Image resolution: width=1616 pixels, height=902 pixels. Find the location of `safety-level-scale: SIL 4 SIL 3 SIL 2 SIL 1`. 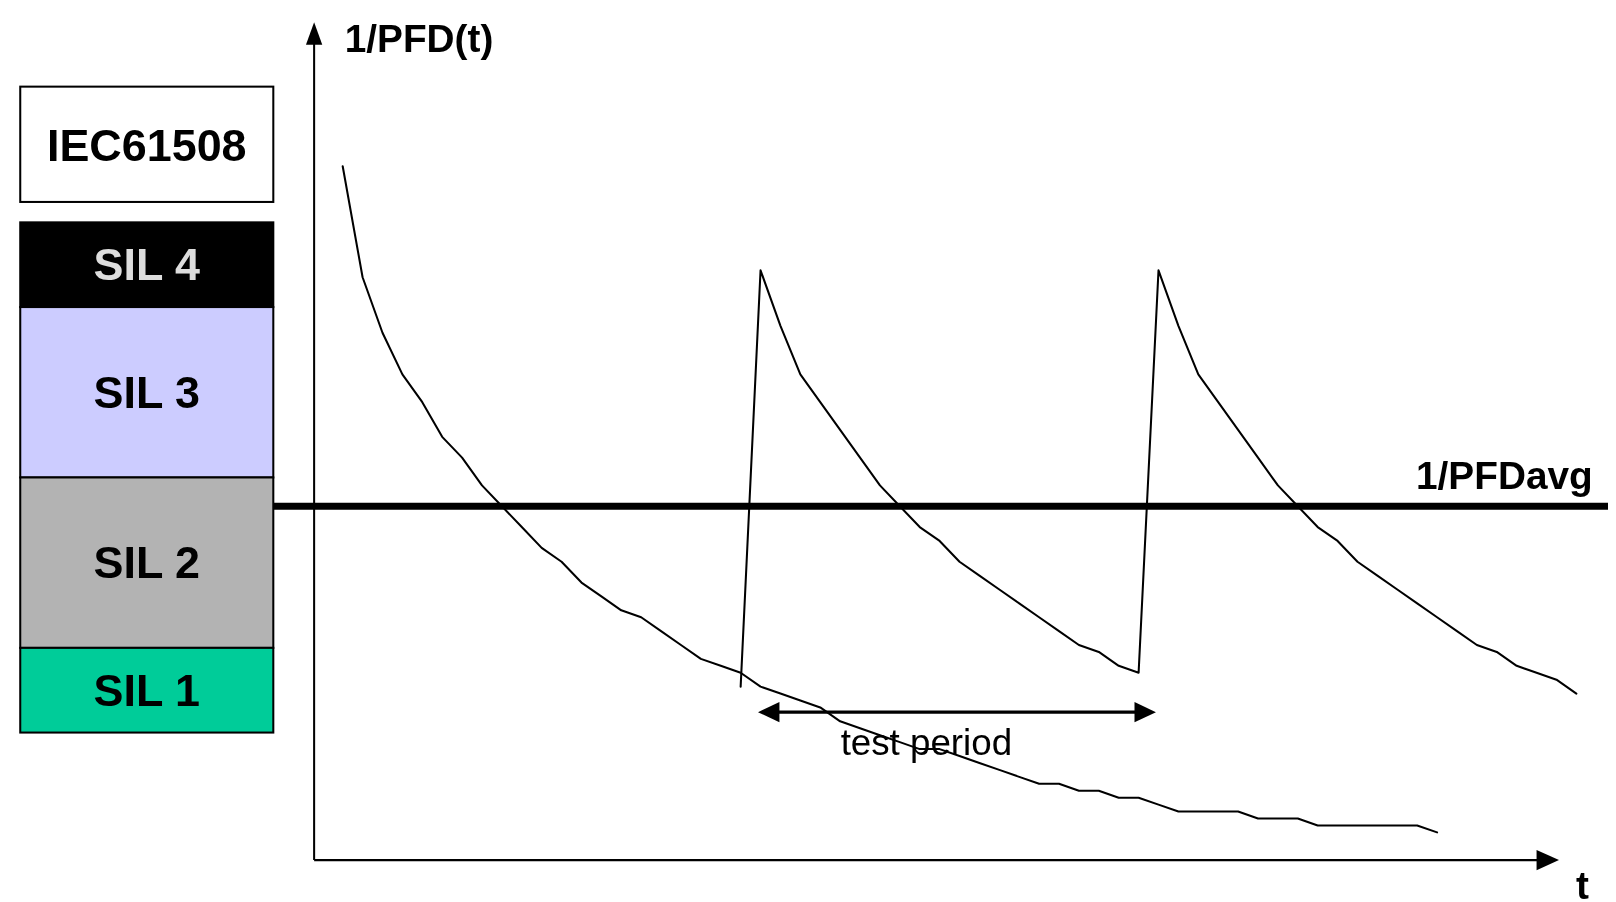

safety-level-scale: SIL 4 SIL 3 SIL 2 SIL 1 is located at coordinates (147, 477).